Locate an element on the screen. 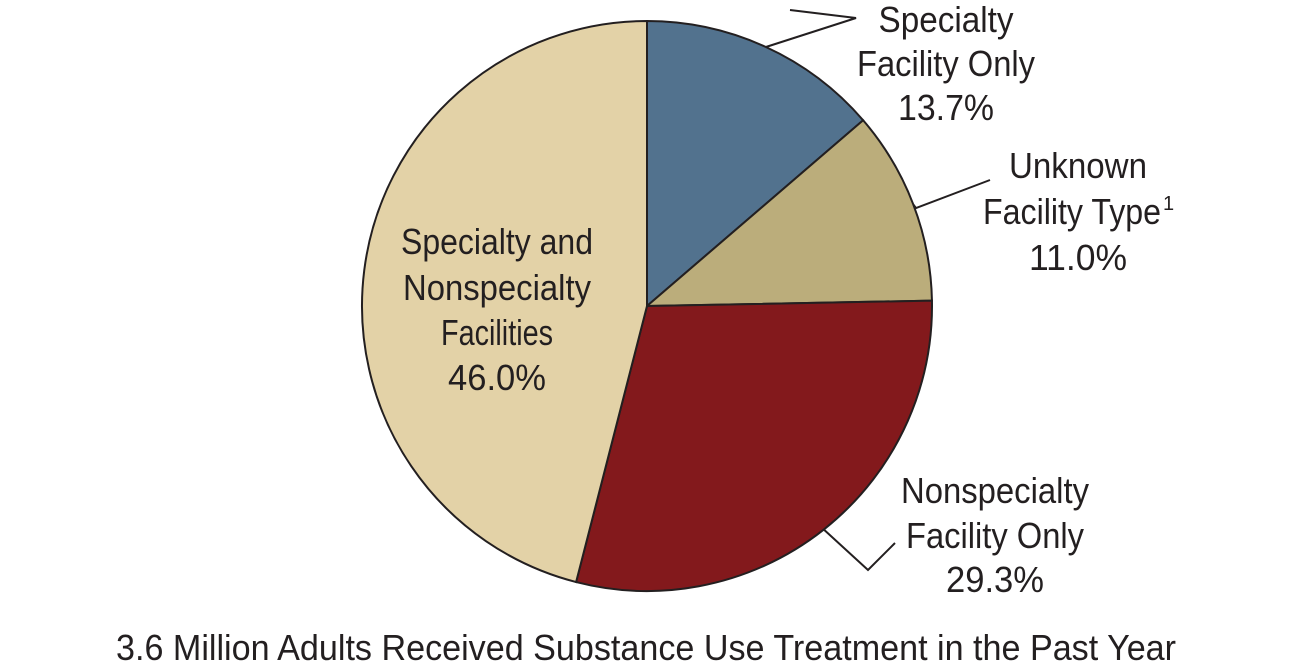  slice-value-label: 13.7% is located at coordinates (946, 107).